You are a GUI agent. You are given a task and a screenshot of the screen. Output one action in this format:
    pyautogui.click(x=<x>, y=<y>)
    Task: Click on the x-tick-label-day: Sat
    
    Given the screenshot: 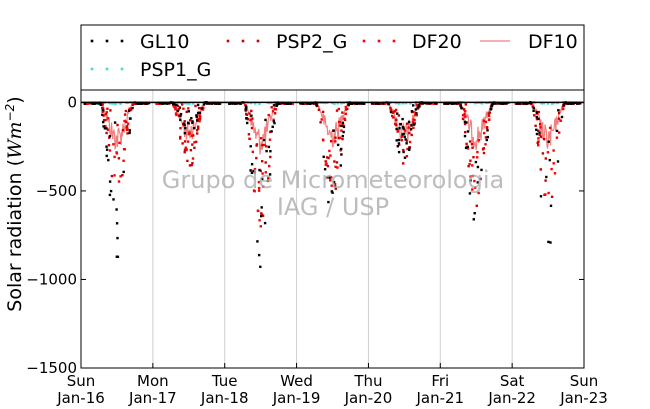 What is the action you would take?
    pyautogui.click(x=512, y=381)
    